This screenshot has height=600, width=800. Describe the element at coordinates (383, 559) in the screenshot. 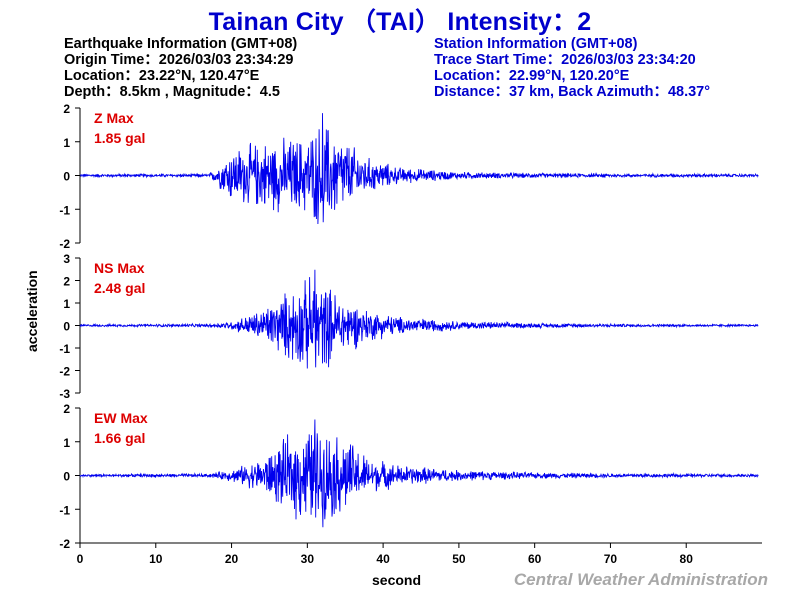

I see `x-tick-label: 40` at that location.